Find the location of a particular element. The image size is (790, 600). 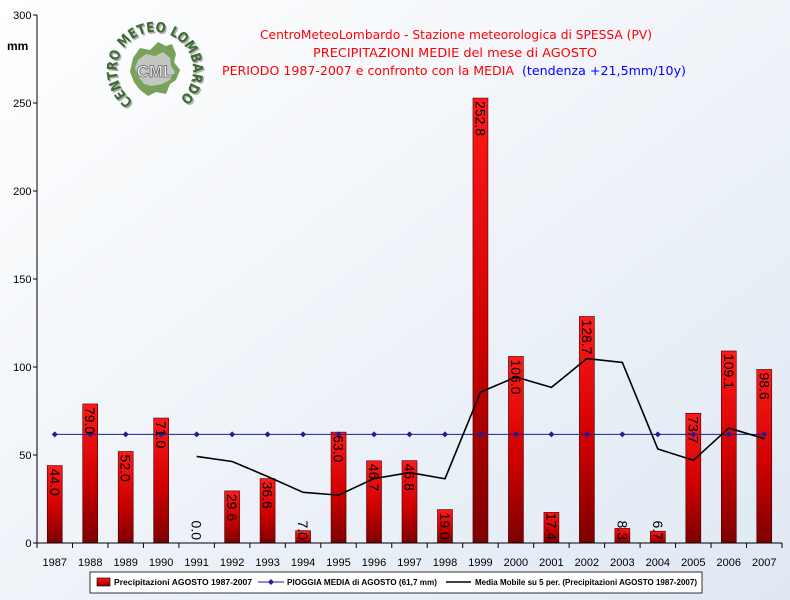

data-label-2004: 6.7 is located at coordinates (658, 531).